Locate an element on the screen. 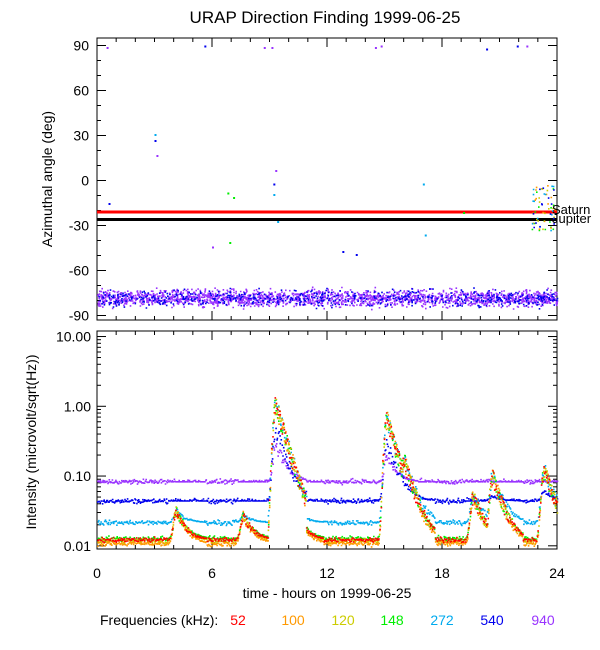 Image resolution: width=600 pixels, height=650 pixels. x-tick-label: 24 is located at coordinates (557, 573).